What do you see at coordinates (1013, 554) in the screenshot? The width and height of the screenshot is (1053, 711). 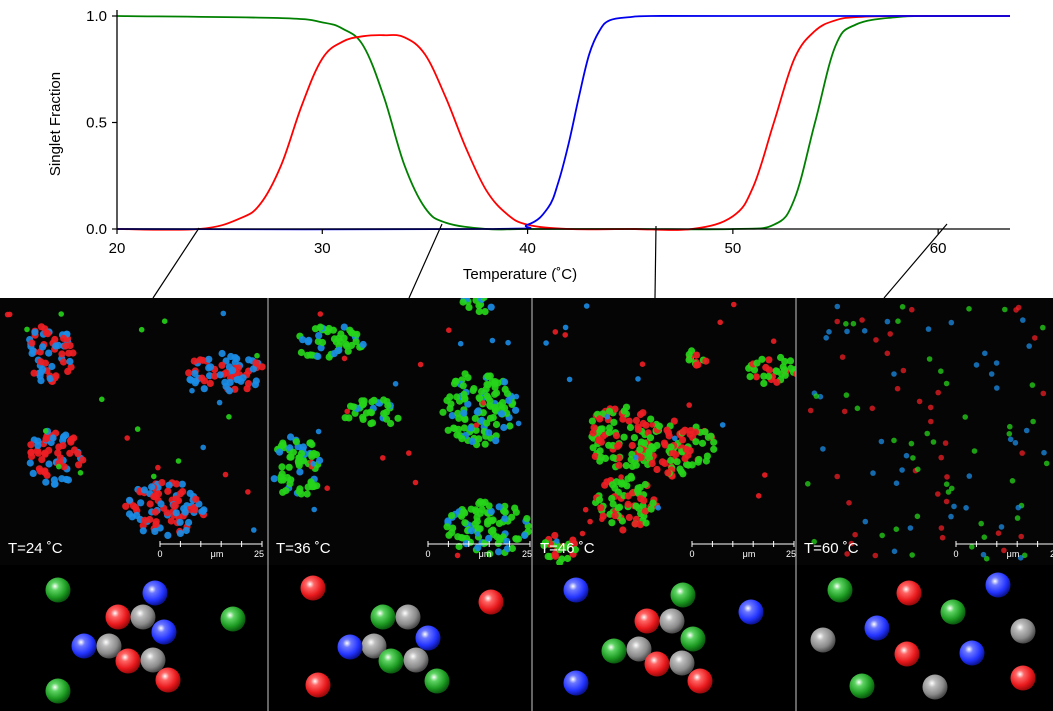 I see `scale-bar-unit: μm` at bounding box center [1013, 554].